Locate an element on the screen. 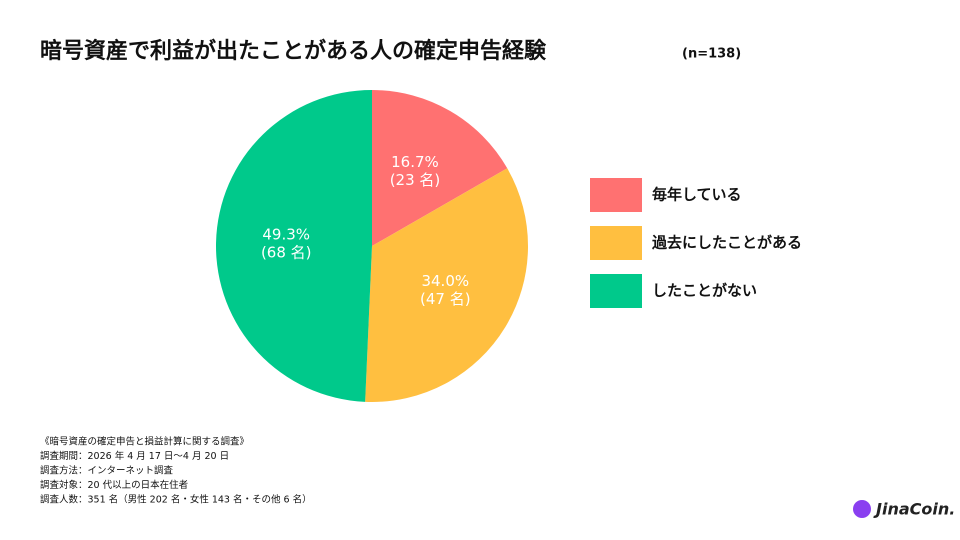 This screenshot has width=960, height=540. count-label: (47 名) is located at coordinates (445, 299).